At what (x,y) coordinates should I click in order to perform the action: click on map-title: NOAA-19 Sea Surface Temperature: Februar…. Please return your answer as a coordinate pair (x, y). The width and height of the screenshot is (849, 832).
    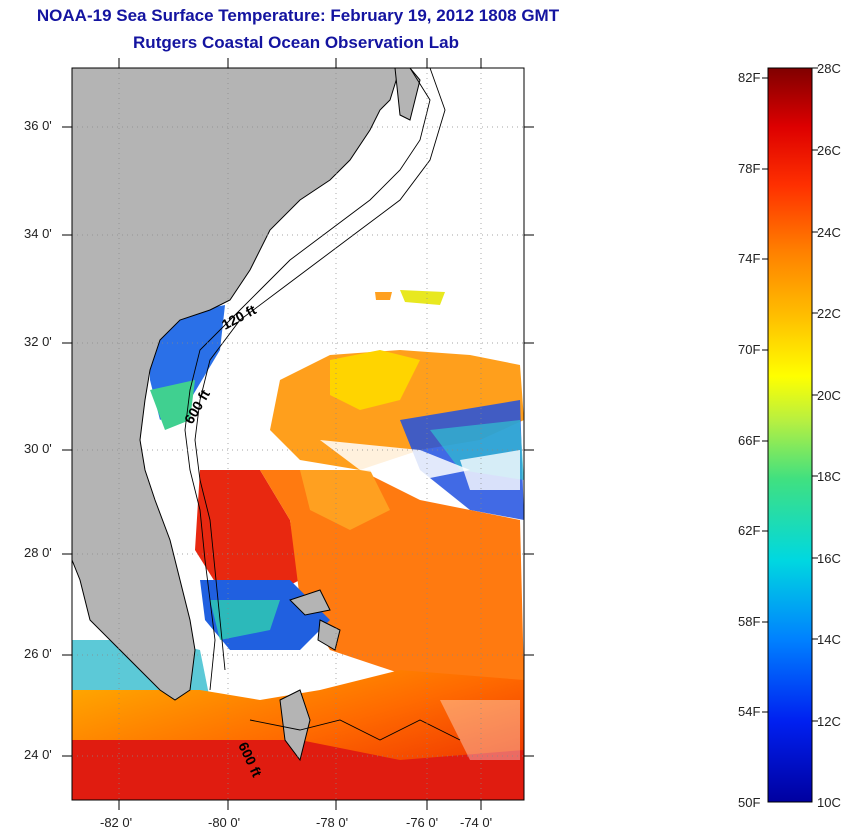
    Looking at the image, I should click on (298, 15).